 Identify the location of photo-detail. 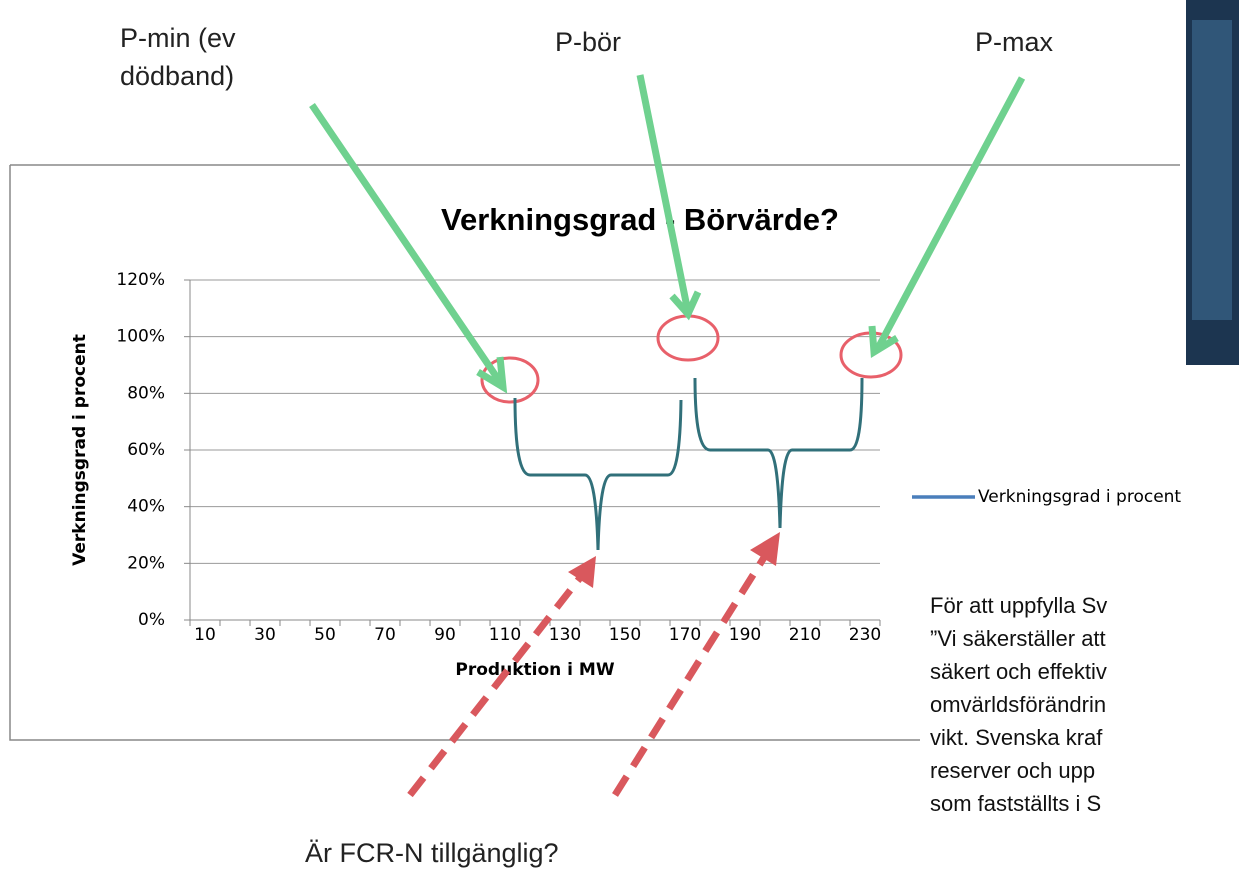
(1212, 170).